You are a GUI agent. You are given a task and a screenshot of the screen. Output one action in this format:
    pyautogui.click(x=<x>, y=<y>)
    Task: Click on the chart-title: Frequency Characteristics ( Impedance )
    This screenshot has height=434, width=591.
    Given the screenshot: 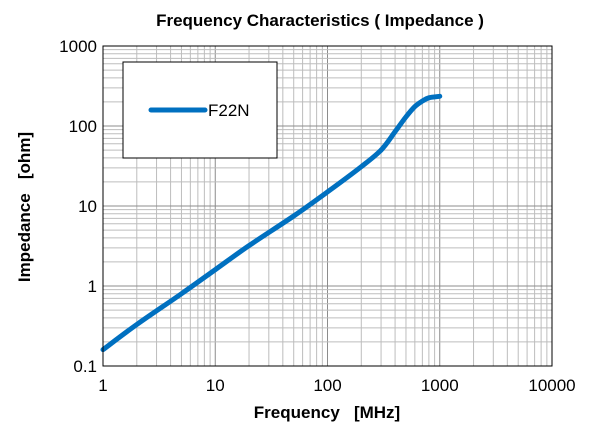 What is the action you would take?
    pyautogui.click(x=320, y=20)
    